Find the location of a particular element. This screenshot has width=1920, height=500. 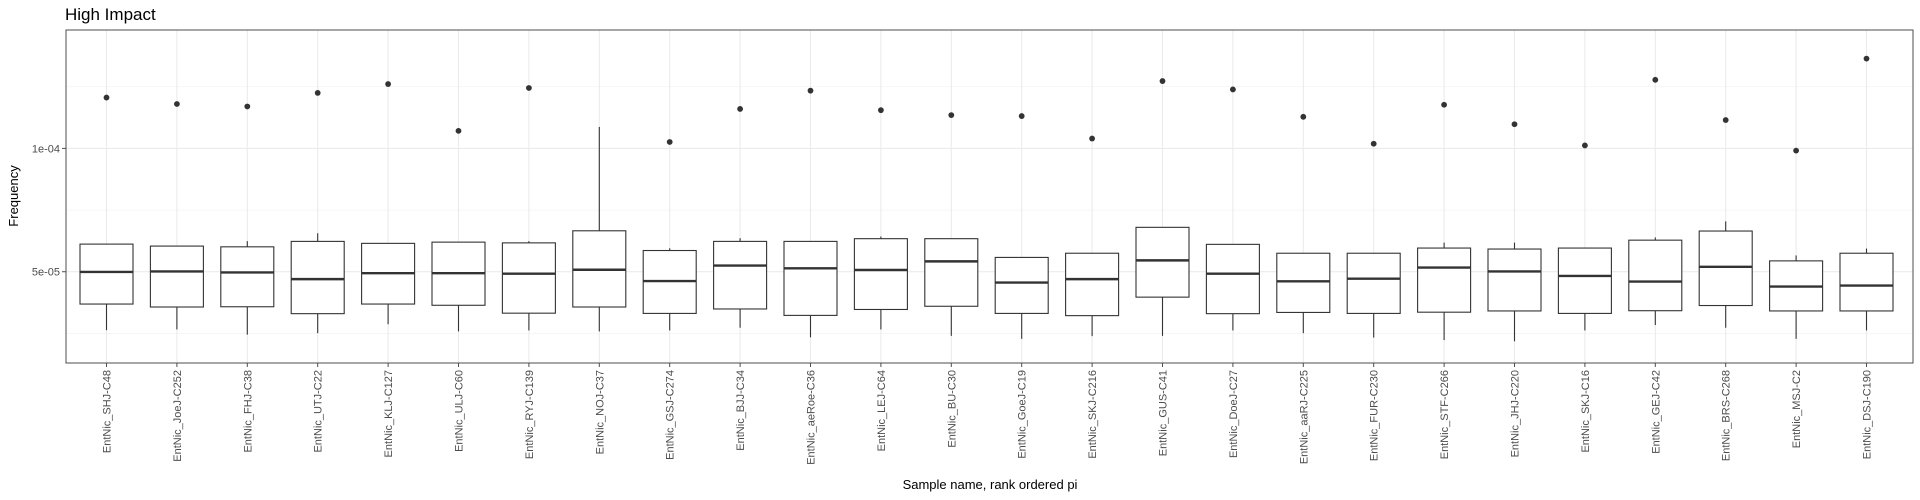

x-tick-label: EntNic_MSJ-C2 is located at coordinates (1797, 409).